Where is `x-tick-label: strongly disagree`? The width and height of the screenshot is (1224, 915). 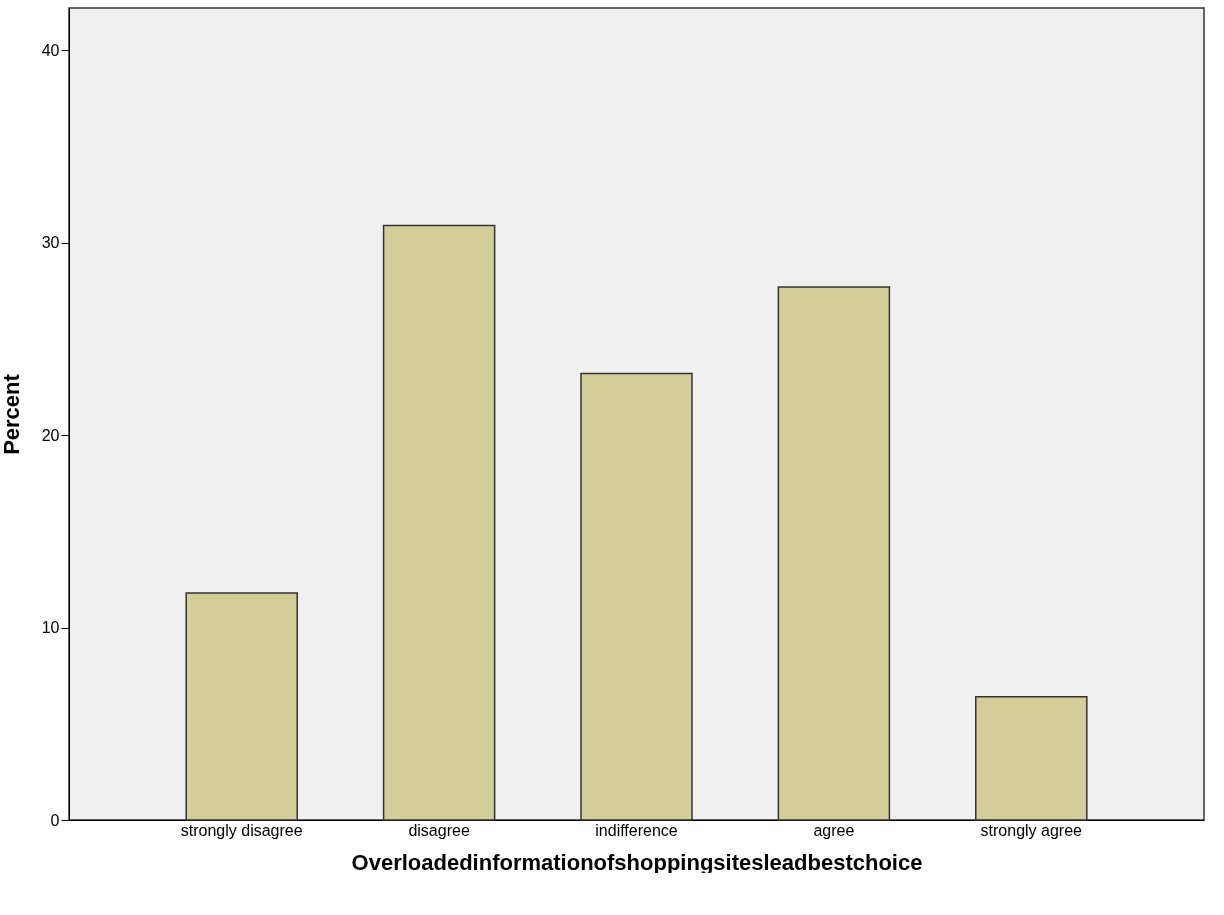 x-tick-label: strongly disagree is located at coordinates (241, 830).